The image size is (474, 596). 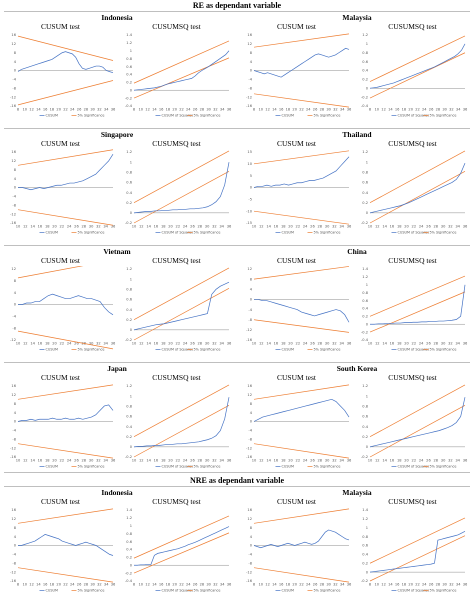 What do you see at coordinates (251, 71) in the screenshot?
I see `y-tick-label: 0` at bounding box center [251, 71].